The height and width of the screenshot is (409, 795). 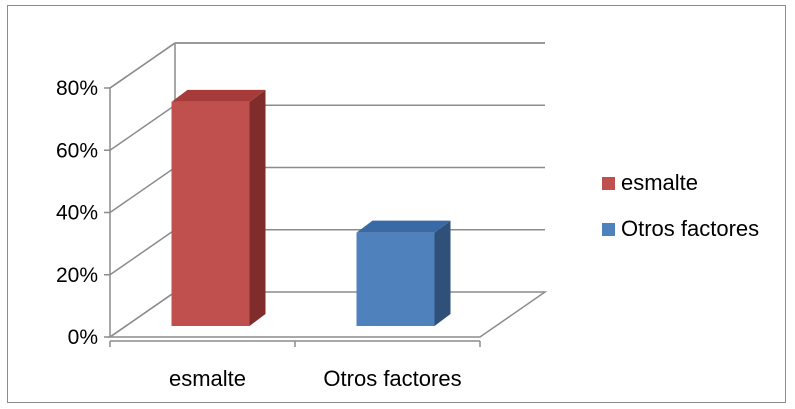 I want to click on legend-item: esmalte, so click(x=650, y=182).